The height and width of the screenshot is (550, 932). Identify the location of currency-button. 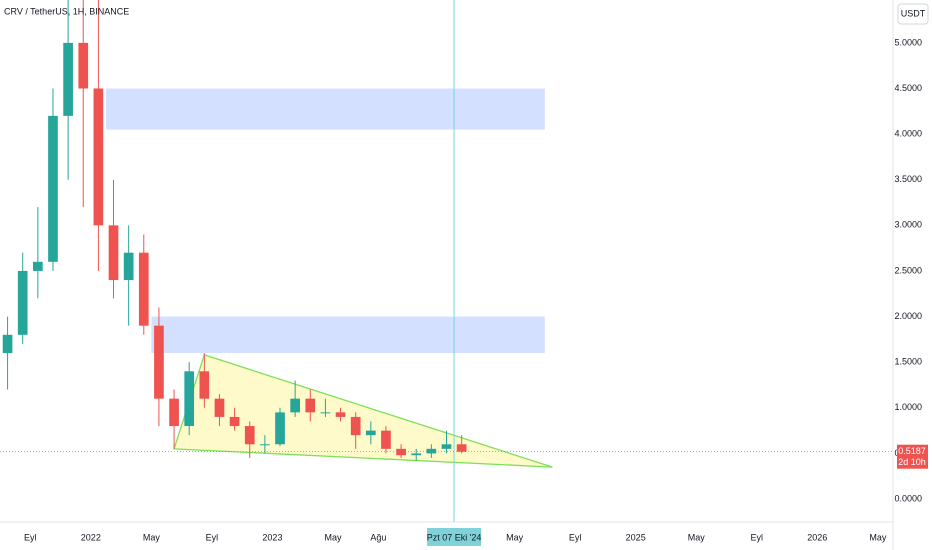
(913, 14).